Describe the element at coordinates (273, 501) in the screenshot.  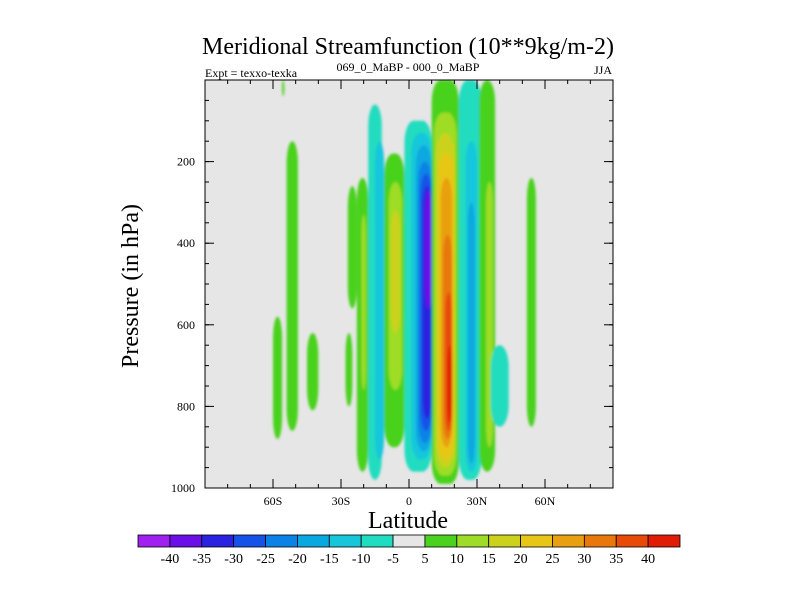
I see `x-tick-label: 60S` at that location.